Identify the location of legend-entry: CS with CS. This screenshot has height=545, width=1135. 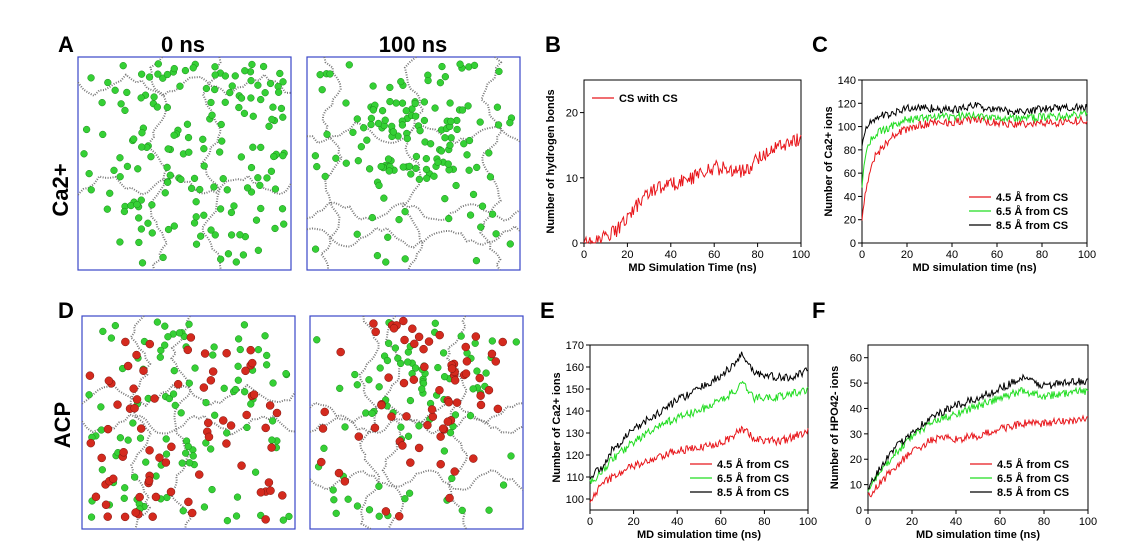
(648, 99).